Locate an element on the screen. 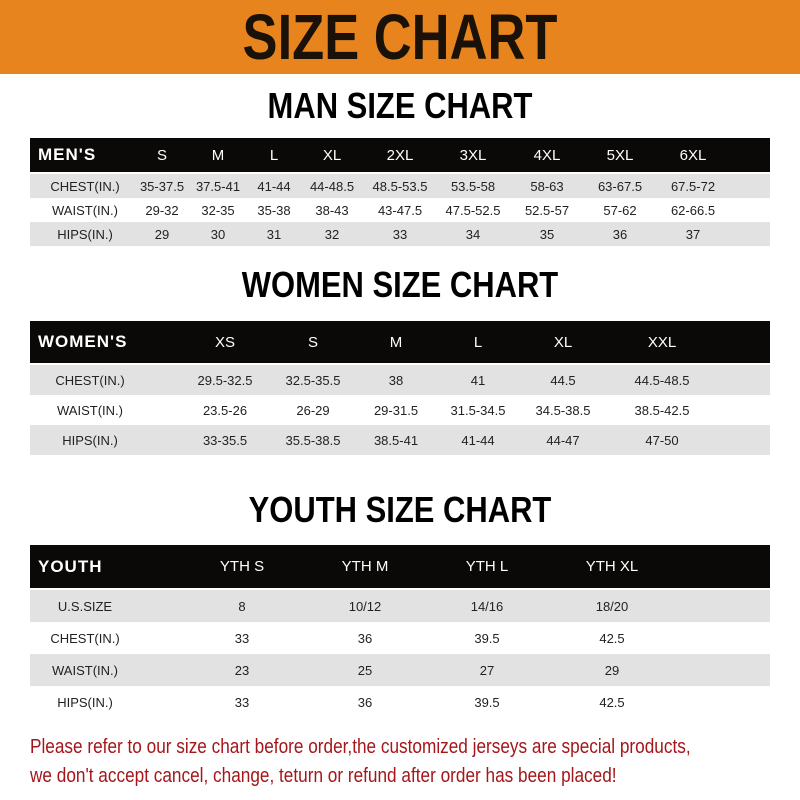 The width and height of the screenshot is (800, 800). measurement-value: 31 is located at coordinates (274, 234).